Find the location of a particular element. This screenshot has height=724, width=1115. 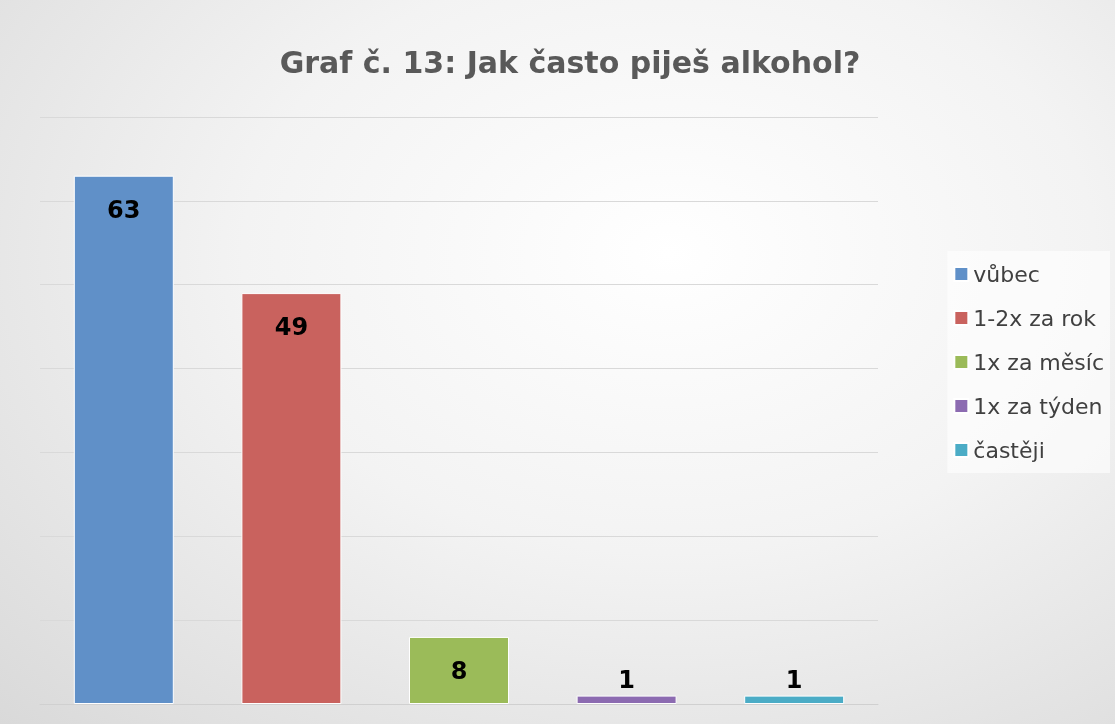

legend-label: 1x za týden is located at coordinates (1038, 406).